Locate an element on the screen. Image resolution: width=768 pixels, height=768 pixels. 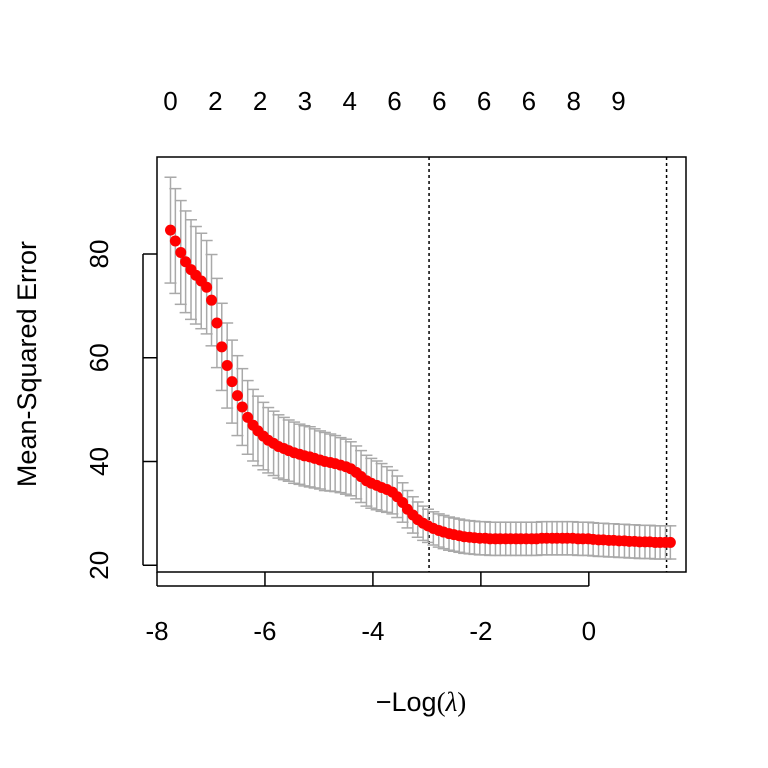
top-axis-label-7: 6 is located at coordinates (484, 101).